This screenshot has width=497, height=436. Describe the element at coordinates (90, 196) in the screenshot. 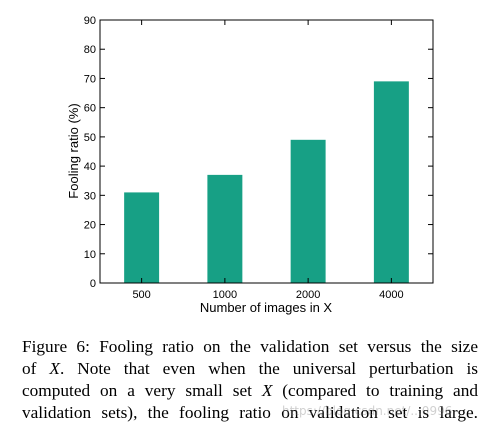

I see `y-tick-label: 30` at that location.